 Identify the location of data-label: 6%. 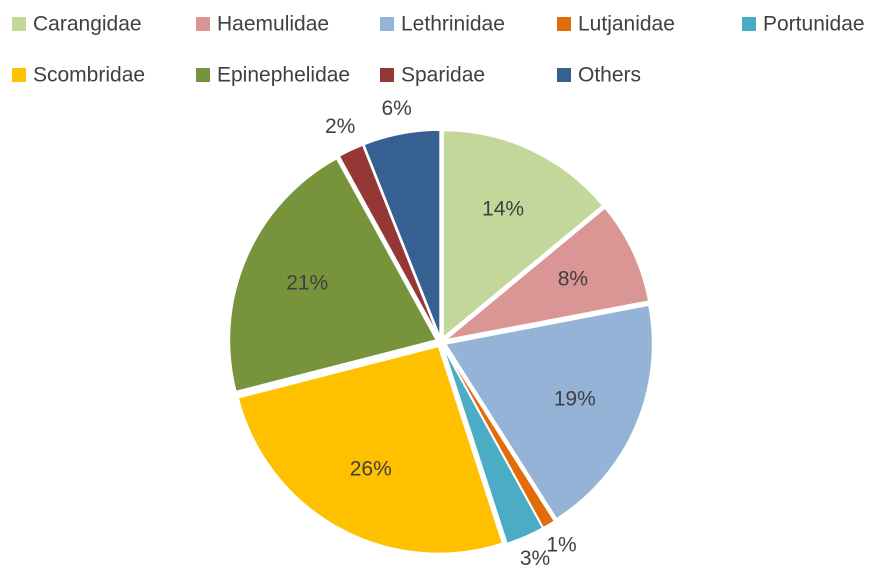
(396, 108).